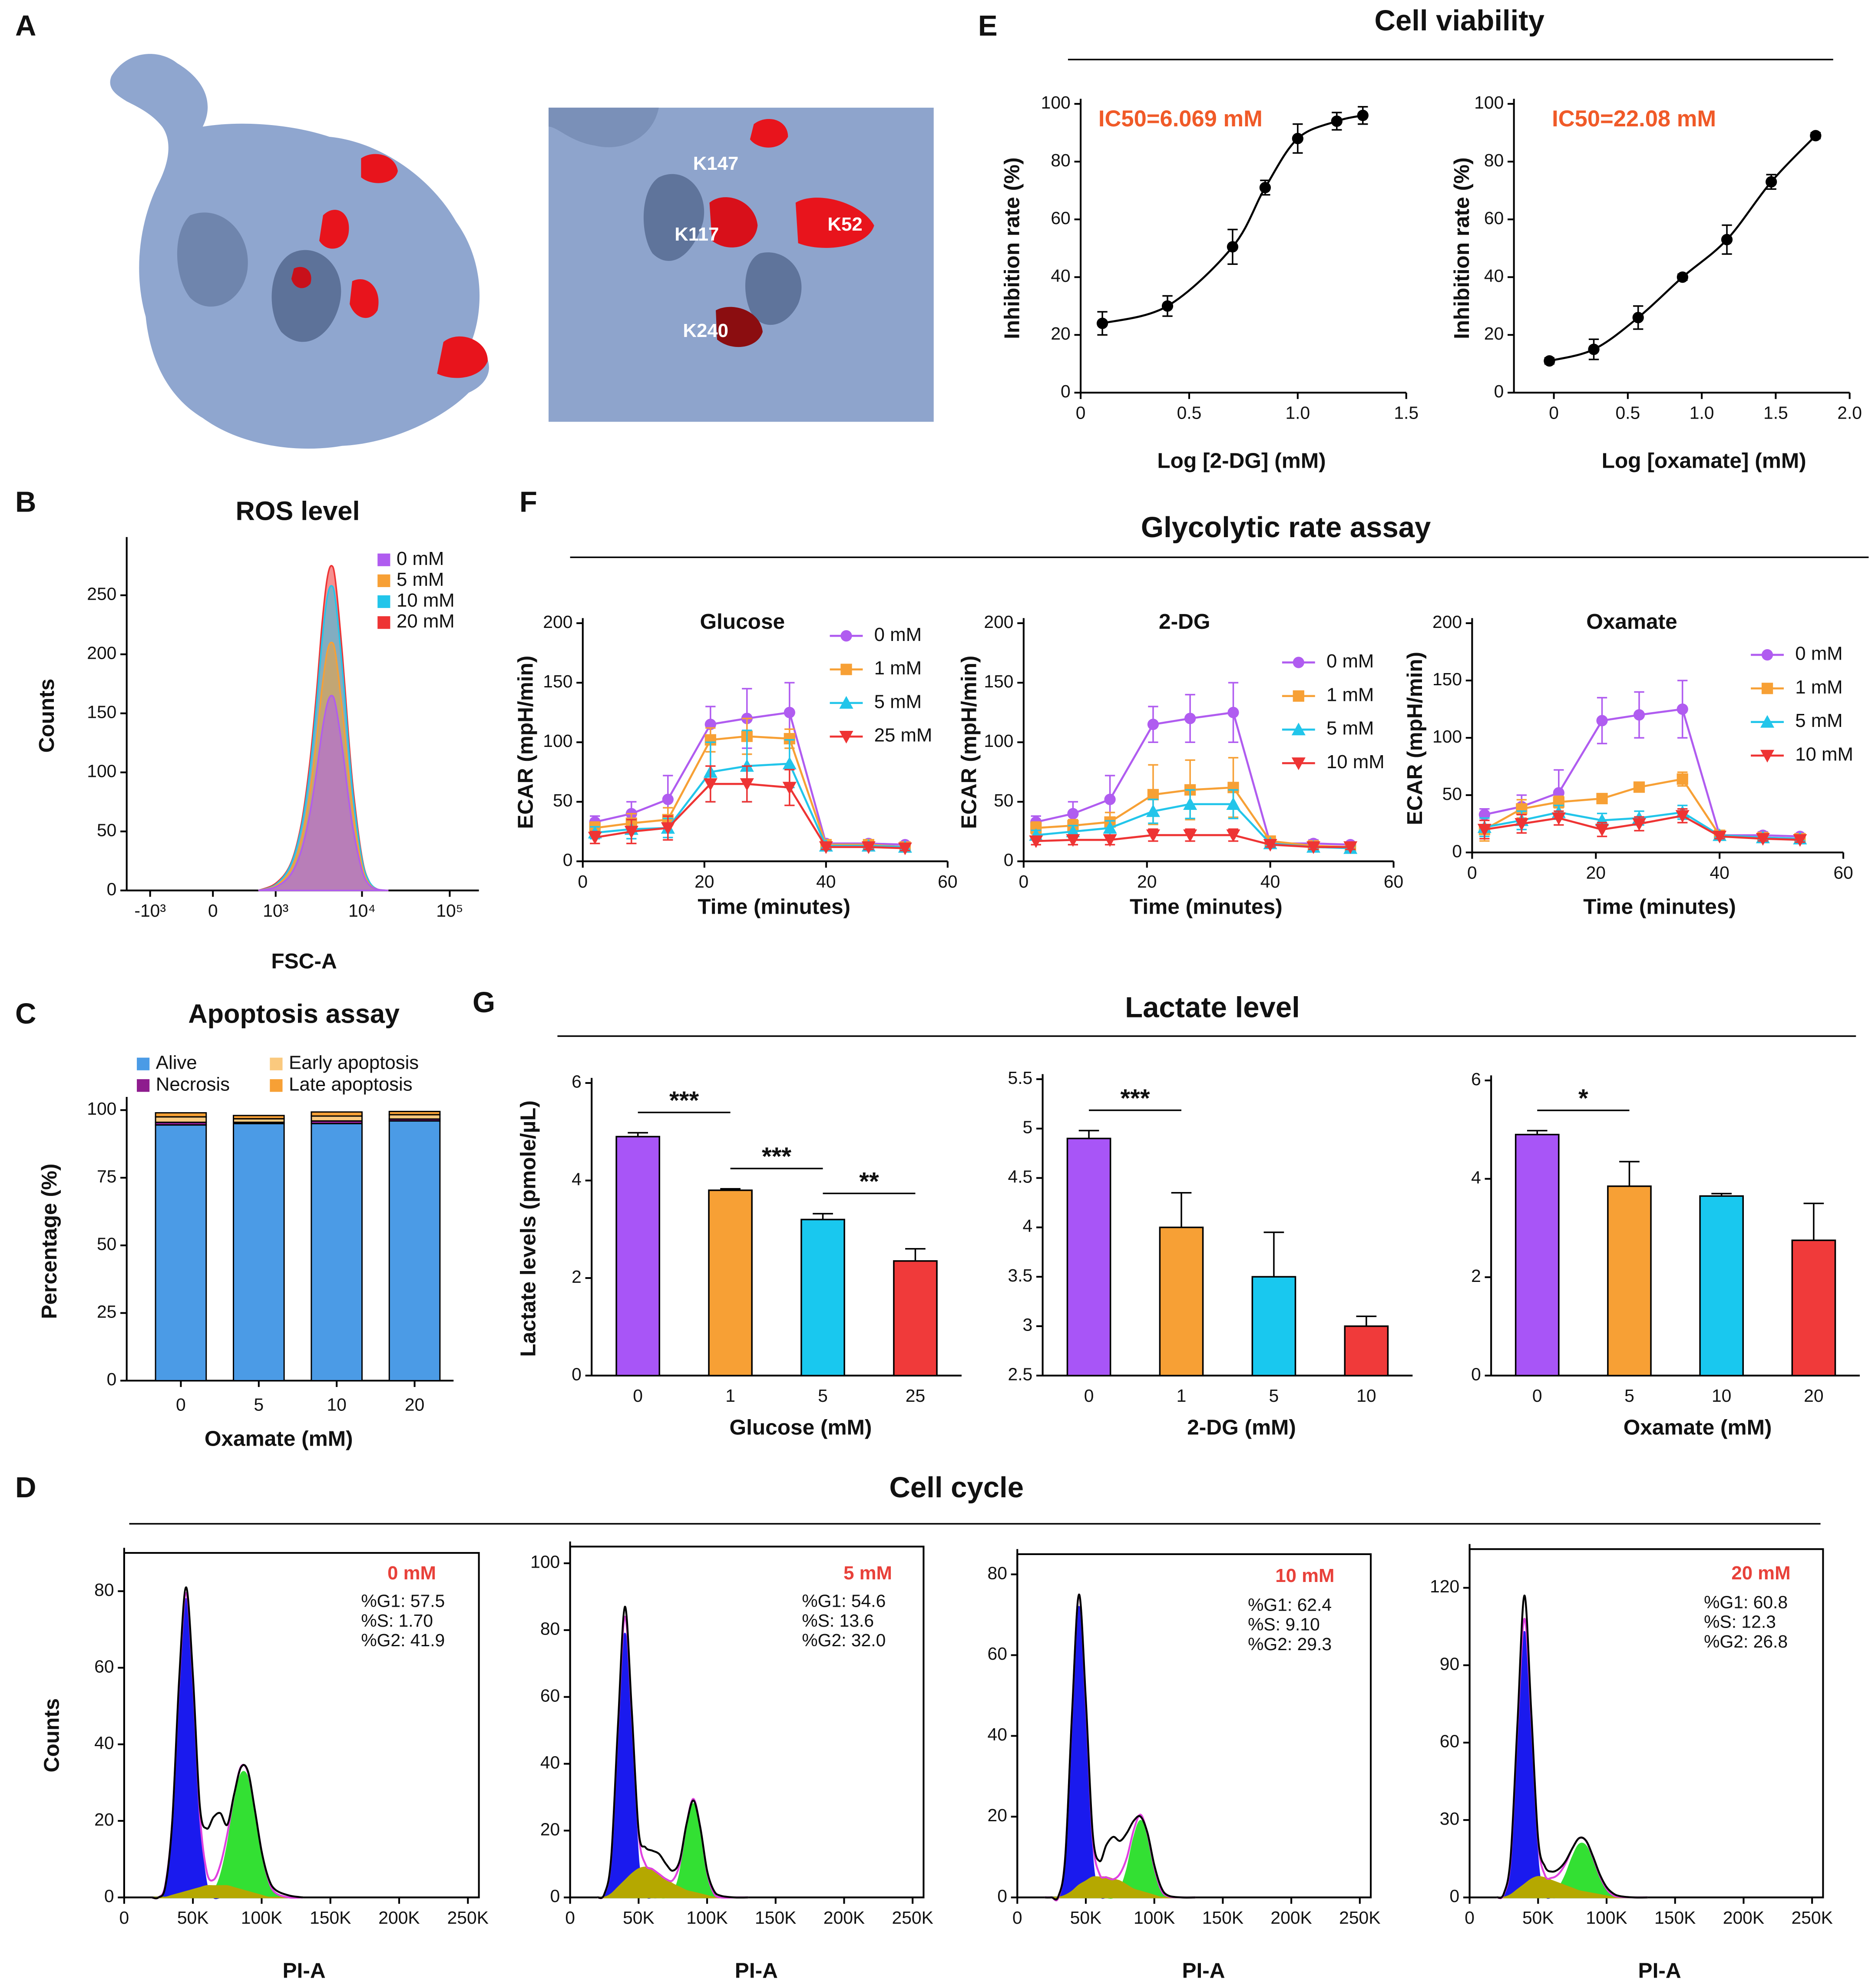  What do you see at coordinates (823, 1396) in the screenshot?
I see `x-tick-label: 5` at bounding box center [823, 1396].